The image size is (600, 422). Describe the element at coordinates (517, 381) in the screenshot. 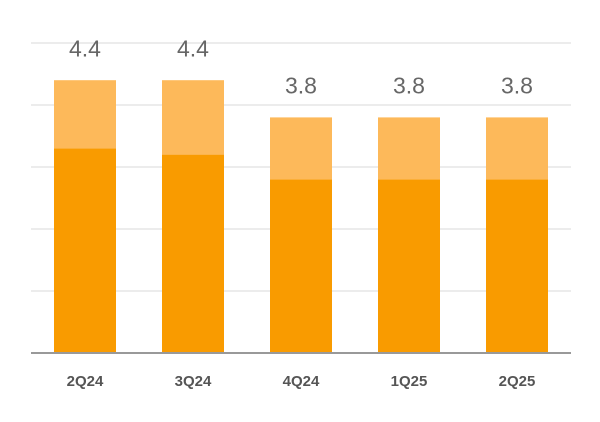

I see `x-tick-label: 2Q25` at that location.